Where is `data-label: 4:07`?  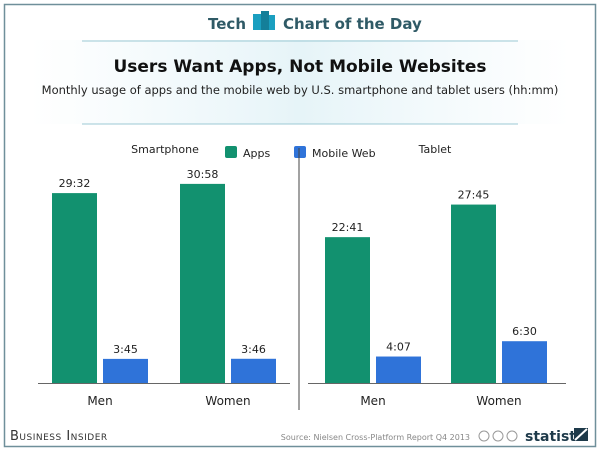 data-label: 4:07 is located at coordinates (398, 347).